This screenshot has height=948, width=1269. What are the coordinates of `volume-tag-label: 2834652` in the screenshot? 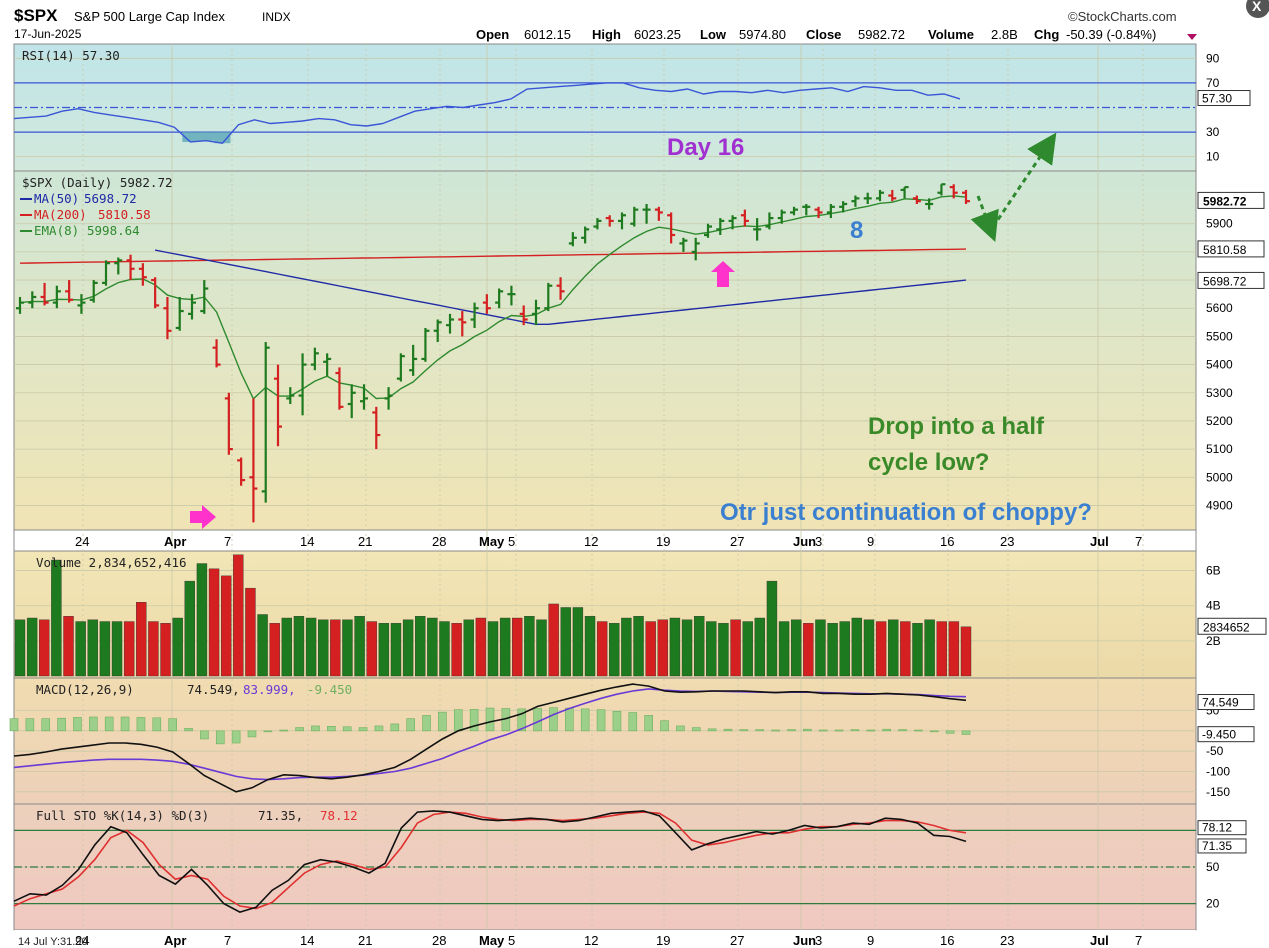 It's located at (1226, 627).